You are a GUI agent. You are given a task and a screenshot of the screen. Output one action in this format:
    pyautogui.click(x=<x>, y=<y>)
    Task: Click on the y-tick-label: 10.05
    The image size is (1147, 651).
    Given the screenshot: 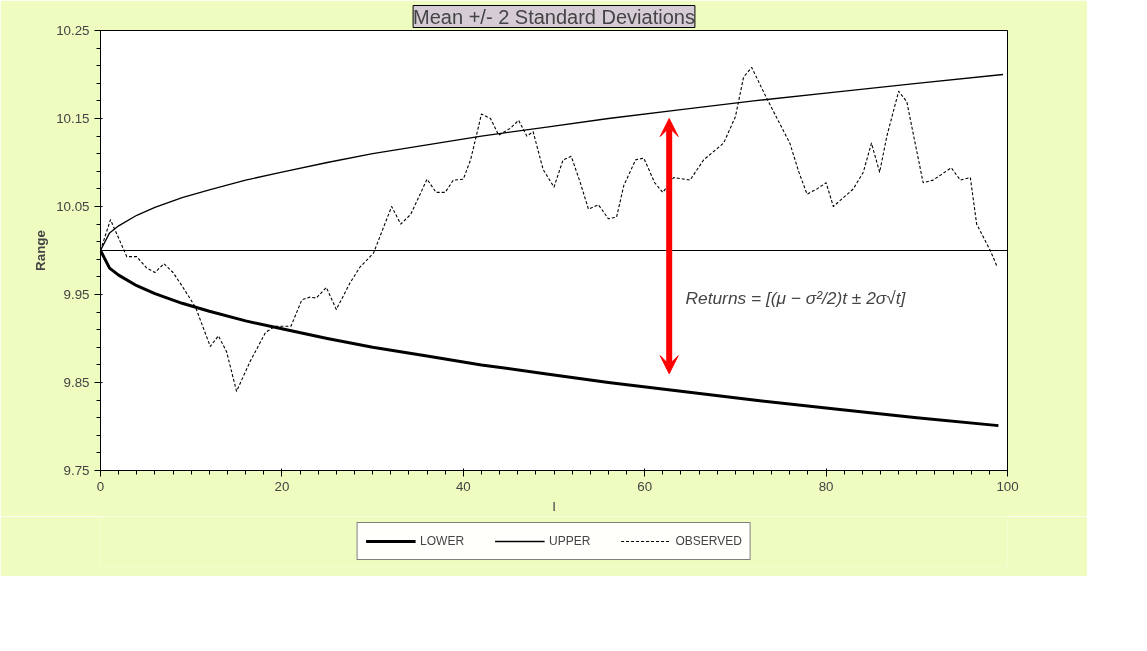 What is the action you would take?
    pyautogui.click(x=73, y=206)
    